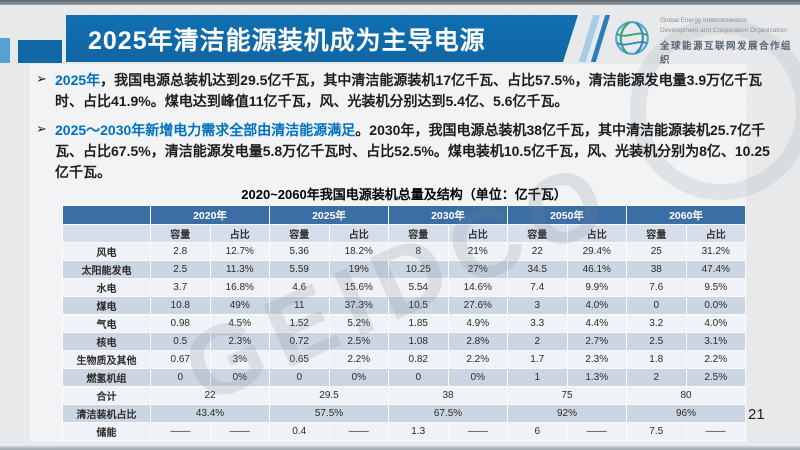 Image resolution: width=800 pixels, height=450 pixels. I want to click on value-cell: 11, so click(299, 305).